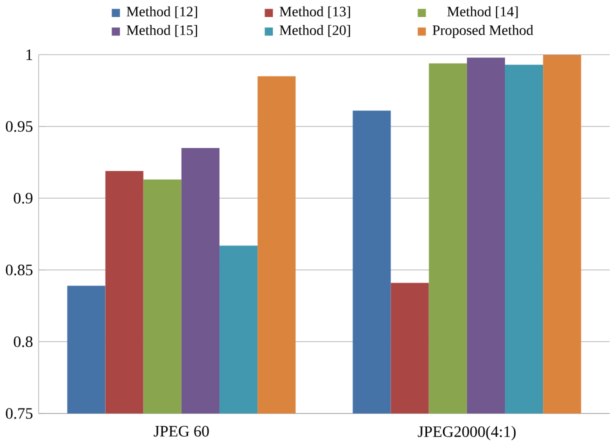 Image resolution: width=610 pixels, height=446 pixels. I want to click on legend-label: Method [14], so click(482, 12).